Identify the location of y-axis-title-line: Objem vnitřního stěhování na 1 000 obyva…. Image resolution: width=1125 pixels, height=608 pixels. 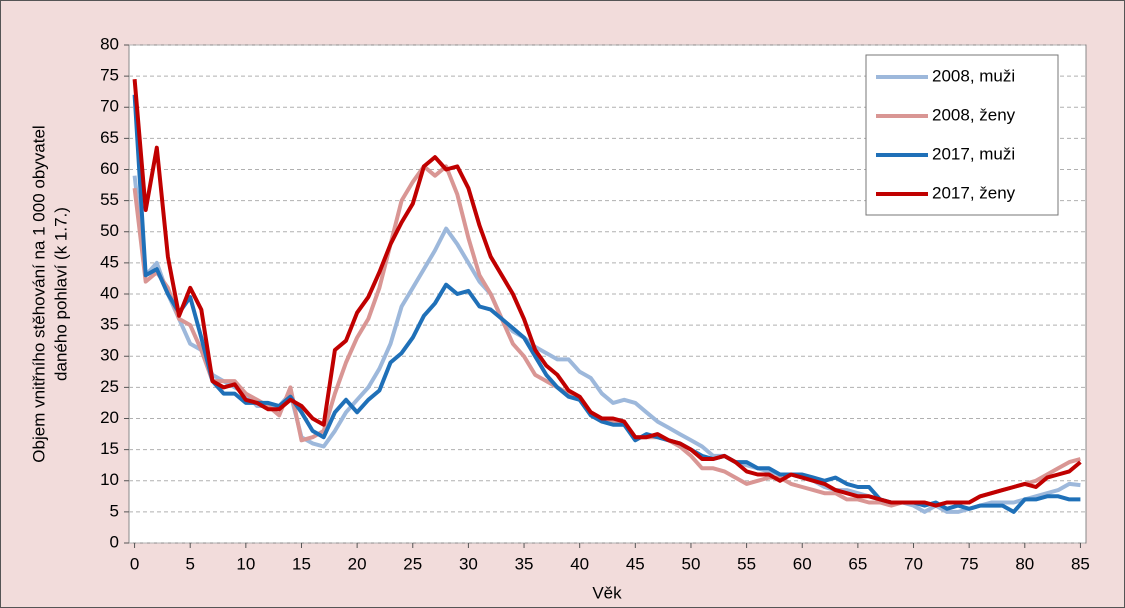
(38, 293).